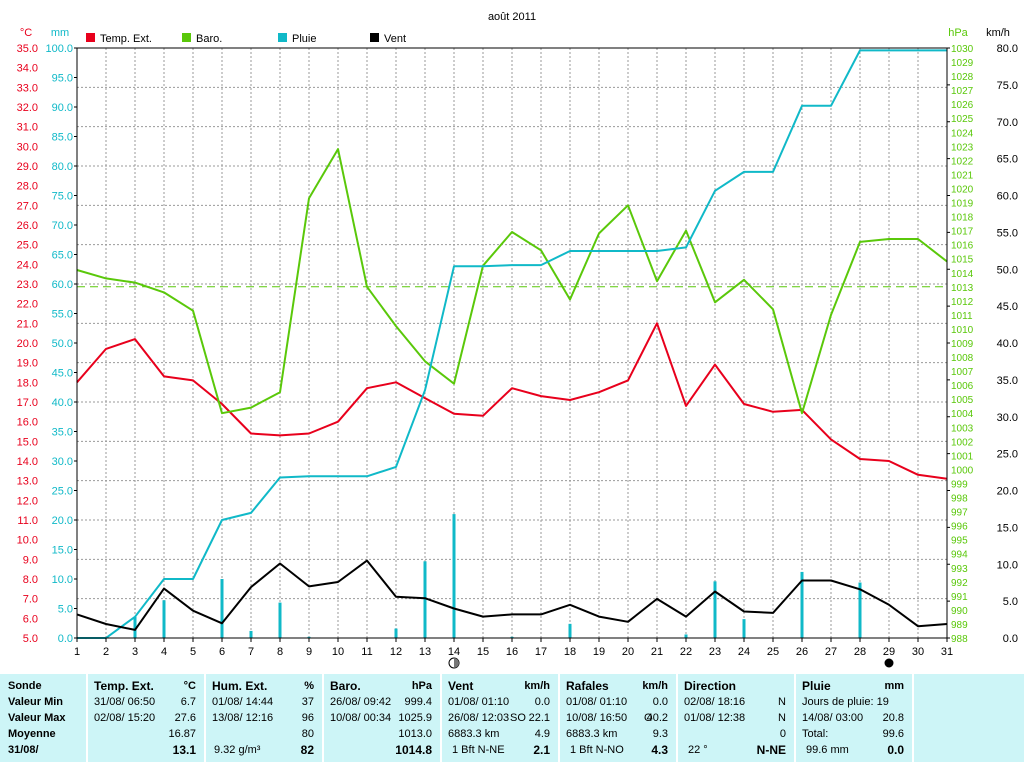  What do you see at coordinates (1007, 270) in the screenshot?
I see `tick-label-wind: 50.0` at bounding box center [1007, 270].